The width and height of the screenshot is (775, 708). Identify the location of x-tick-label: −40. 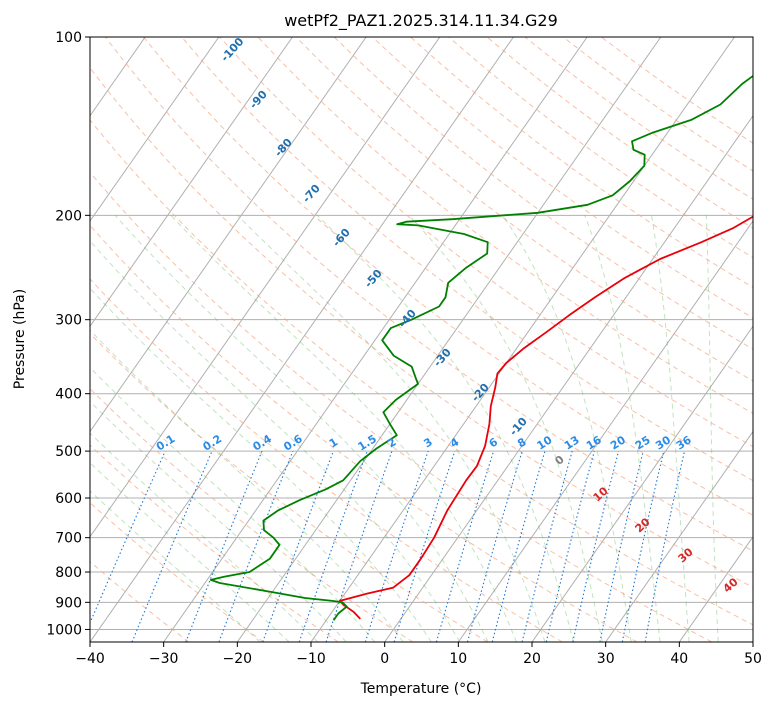
(90, 659).